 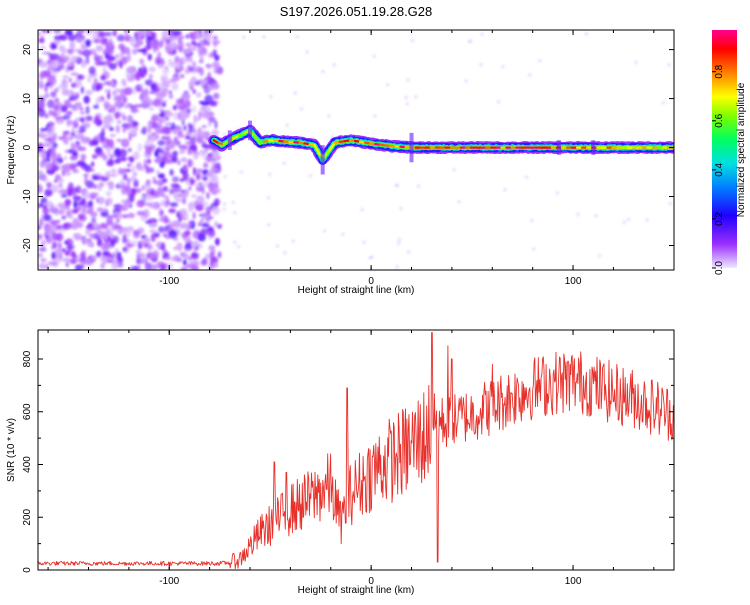 I want to click on colorbar-label: Normalized spectral amplitude, so click(x=741, y=149).